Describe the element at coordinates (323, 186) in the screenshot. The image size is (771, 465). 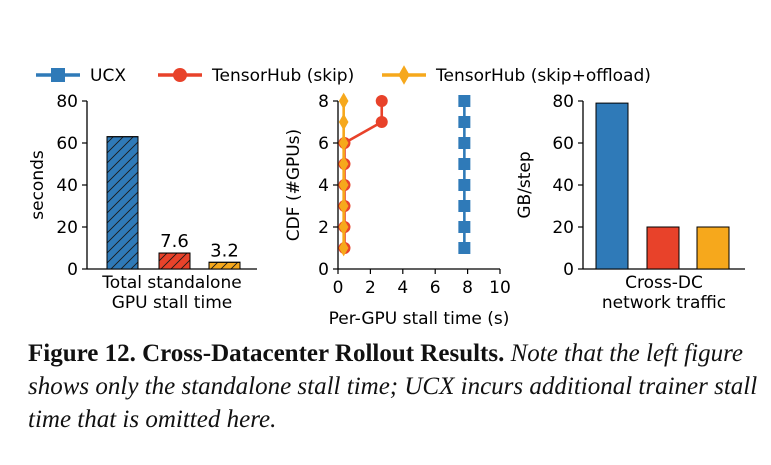
I see `panel1-y-tick-label: 4` at that location.